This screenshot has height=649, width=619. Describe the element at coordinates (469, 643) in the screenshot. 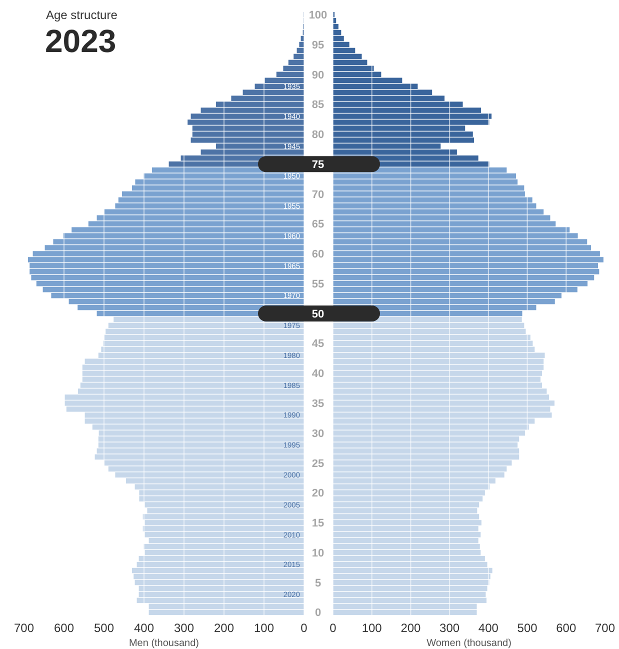

I see `x-axis-title: Women (thousand)` at that location.